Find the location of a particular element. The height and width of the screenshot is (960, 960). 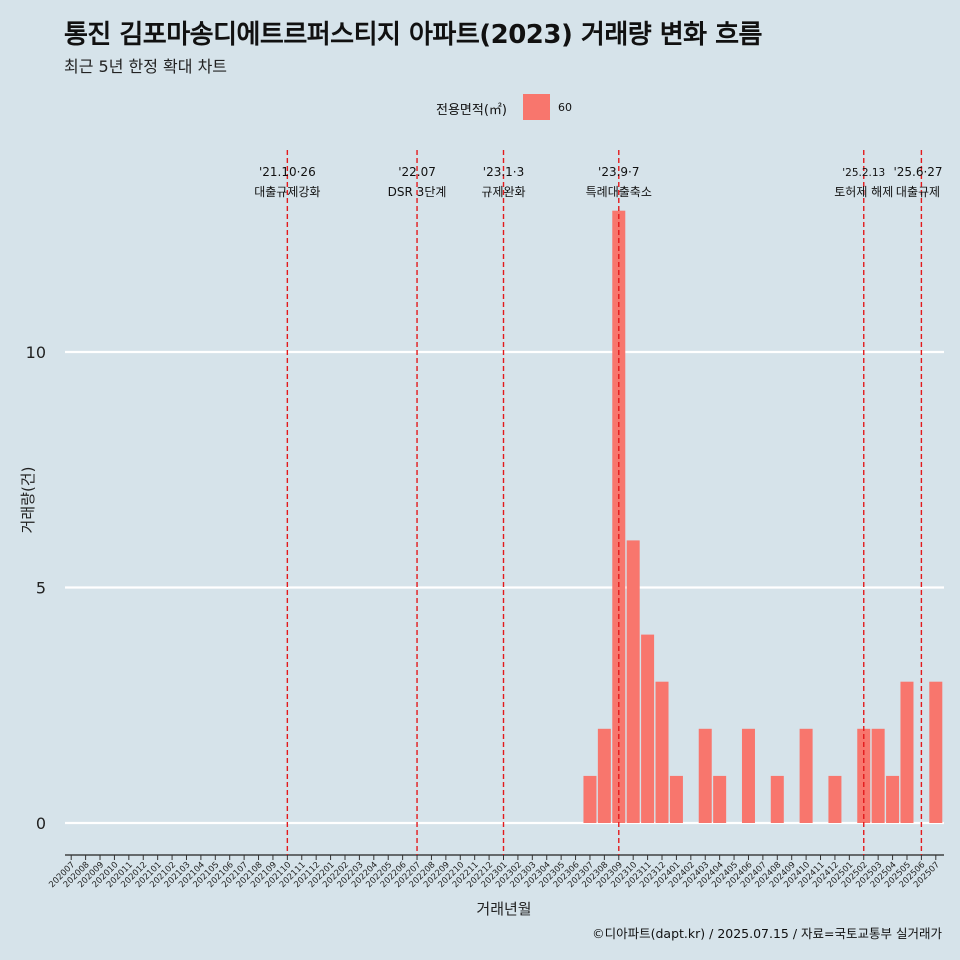

event-date-label: '23.9·7 is located at coordinates (618, 172).